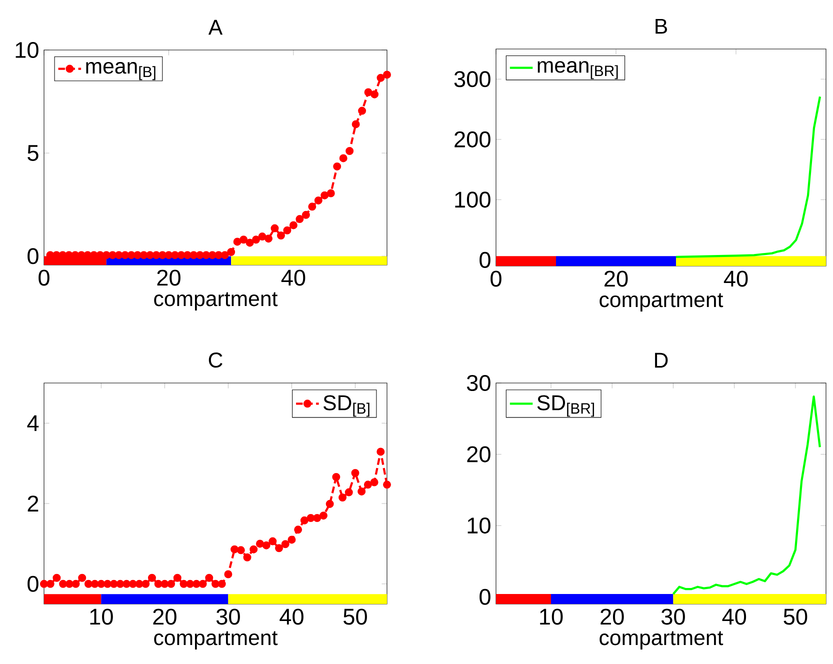 The width and height of the screenshot is (833, 664). I want to click on legend-label: SD$_{[BR]}$, so click(565, 406).